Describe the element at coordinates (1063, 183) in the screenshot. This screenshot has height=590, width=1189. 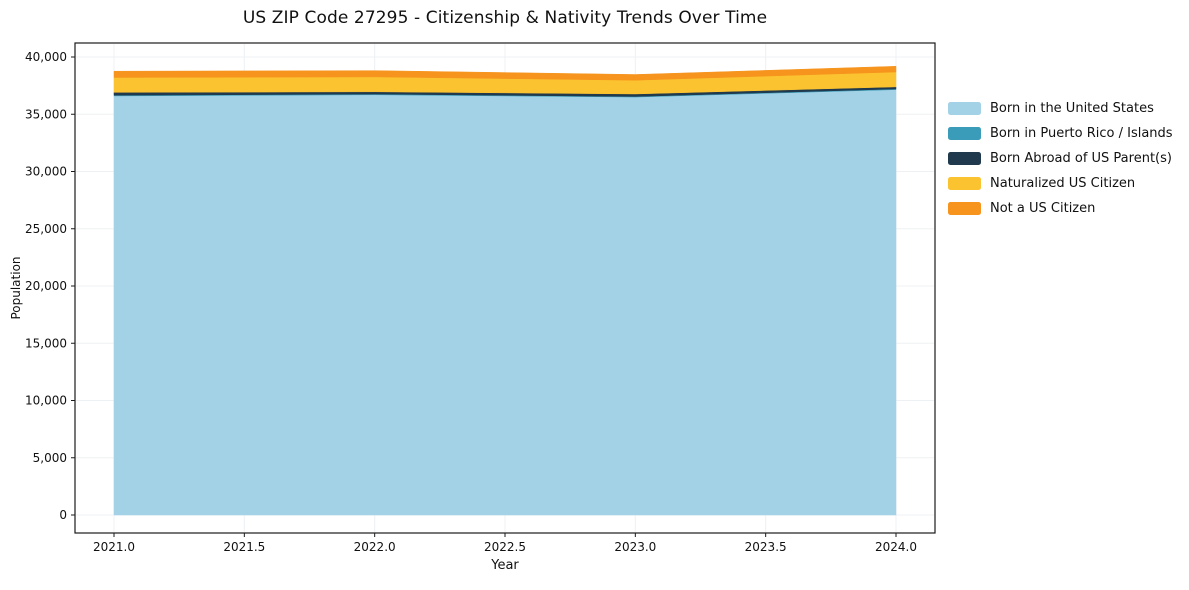
I see `legend-label: Naturalized US Citizen` at that location.